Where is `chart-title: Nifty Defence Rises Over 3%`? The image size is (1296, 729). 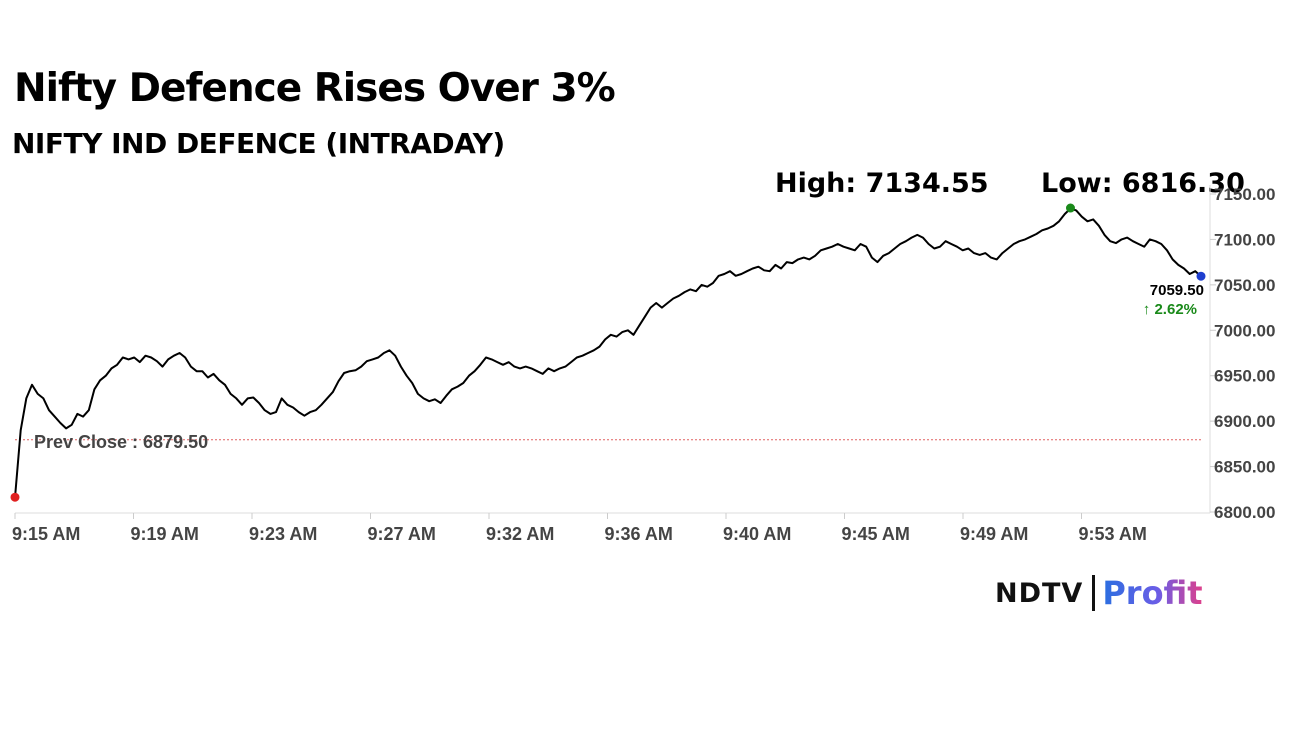
chart-title: Nifty Defence Rises Over 3% is located at coordinates (315, 88).